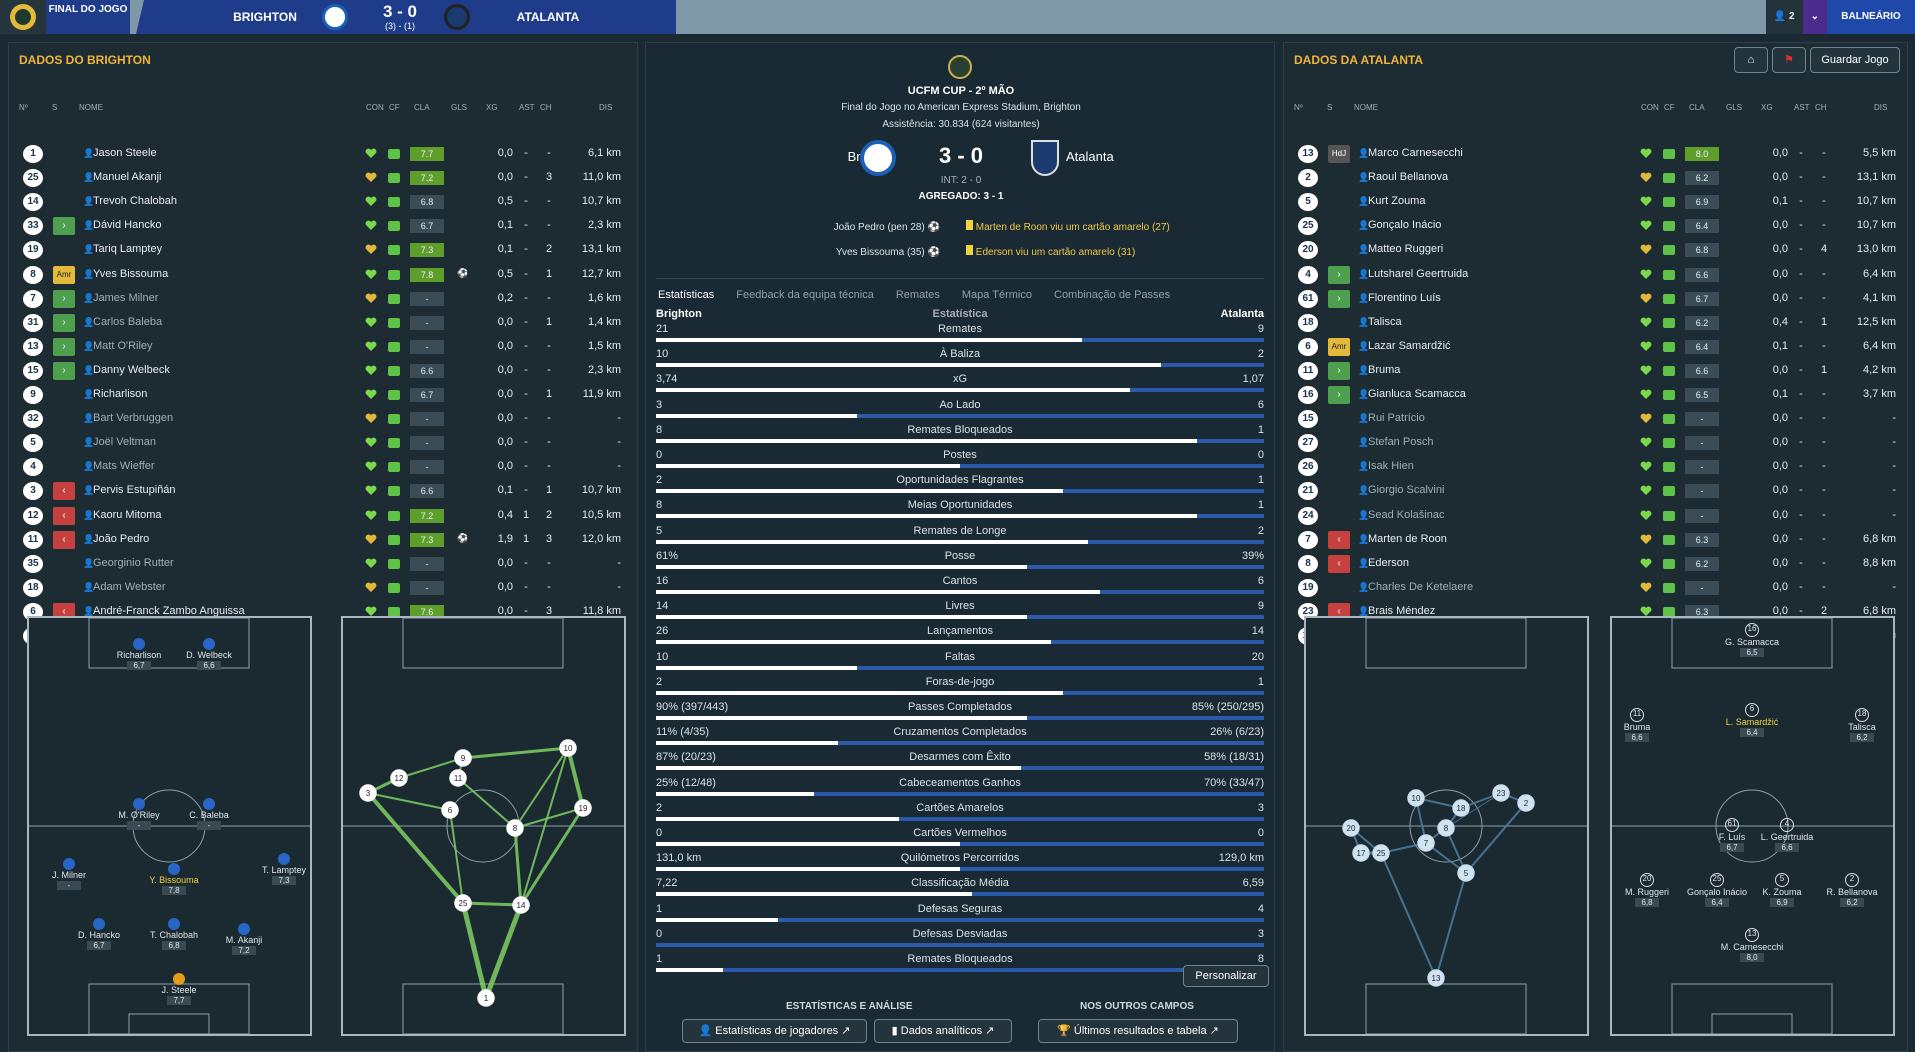 This screenshot has height=1052, width=1915. I want to click on table-row: 6 Amr 👤 Lazar Samardžić 6.4 0,1- -6,4 km, so click(1595, 347).